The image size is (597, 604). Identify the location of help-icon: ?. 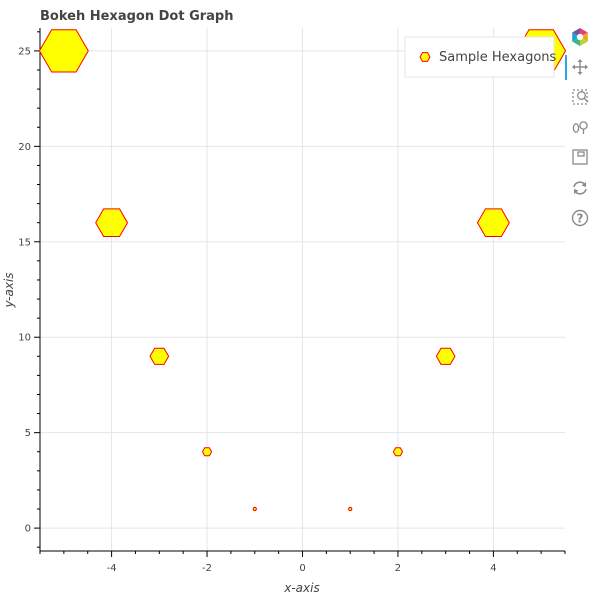
(580, 218).